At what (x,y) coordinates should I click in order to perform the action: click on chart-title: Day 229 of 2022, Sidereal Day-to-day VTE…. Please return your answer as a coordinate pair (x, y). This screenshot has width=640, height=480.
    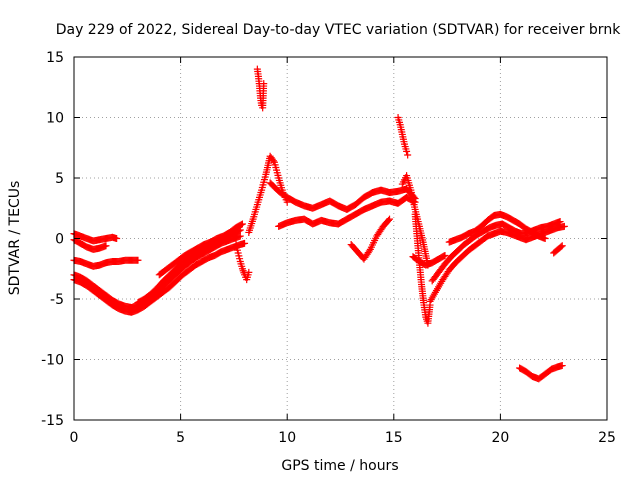
    Looking at the image, I should click on (338, 30).